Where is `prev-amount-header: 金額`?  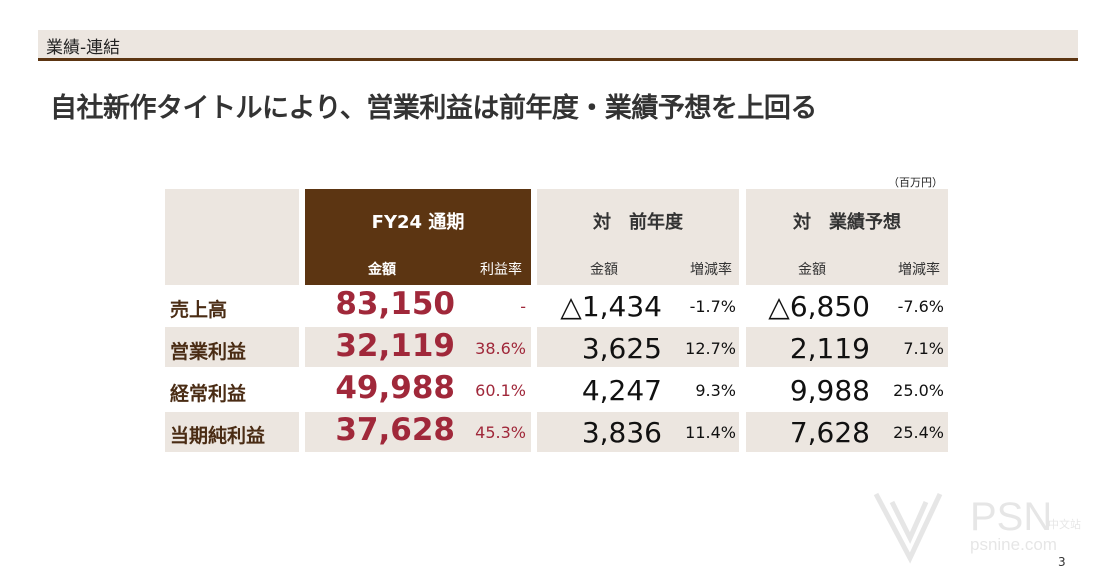 prev-amount-header: 金額 is located at coordinates (604, 270).